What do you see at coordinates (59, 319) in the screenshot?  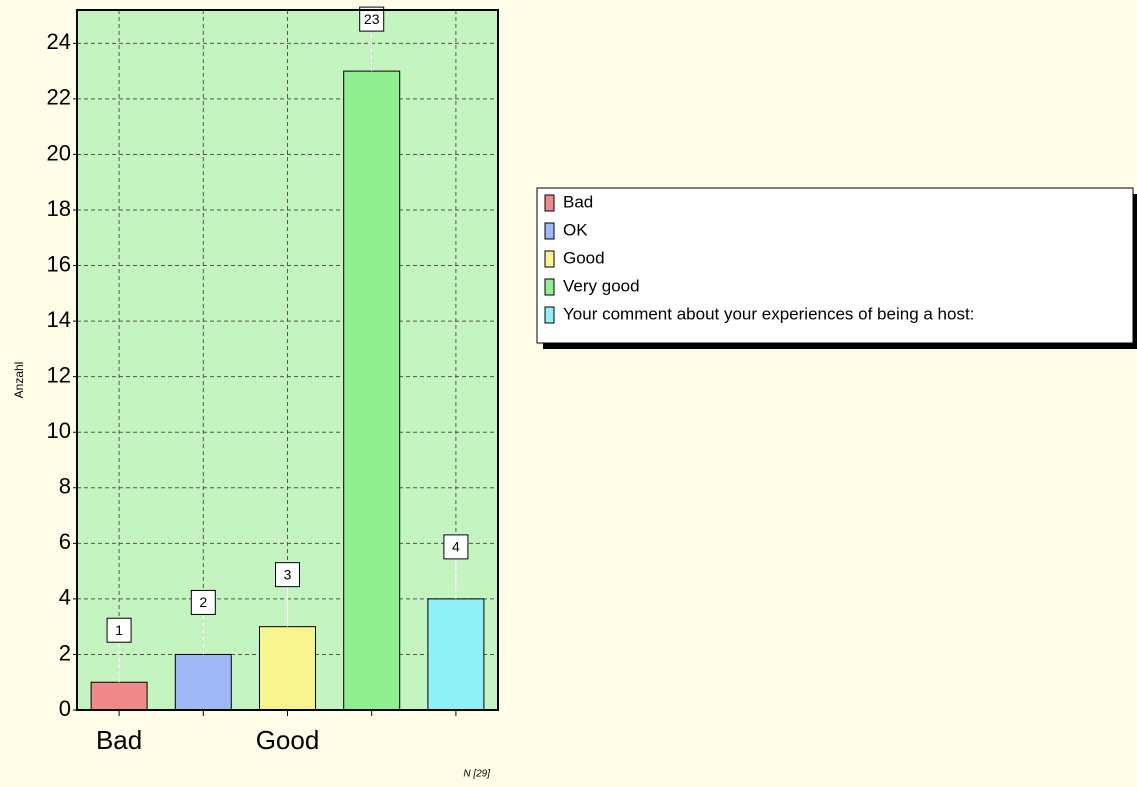 I see `y-tick-label: 14` at bounding box center [59, 319].